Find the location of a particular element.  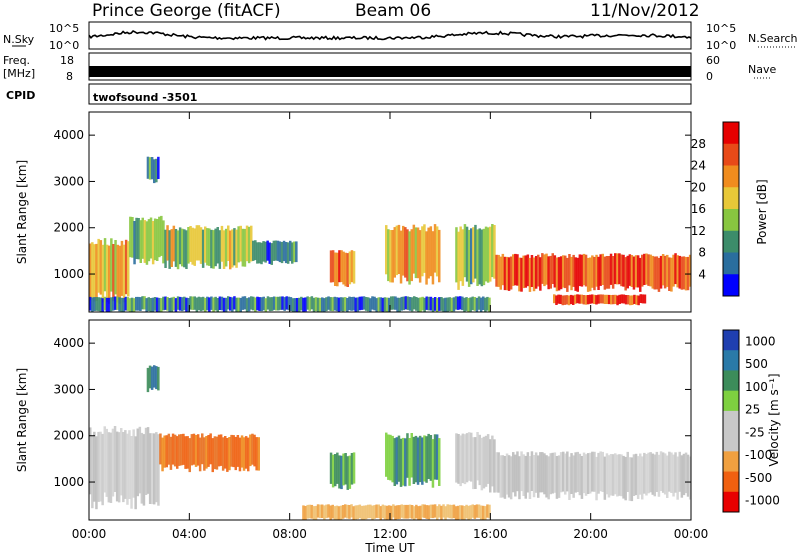

power-colorbar-label: Power [dB] is located at coordinates (762, 211).